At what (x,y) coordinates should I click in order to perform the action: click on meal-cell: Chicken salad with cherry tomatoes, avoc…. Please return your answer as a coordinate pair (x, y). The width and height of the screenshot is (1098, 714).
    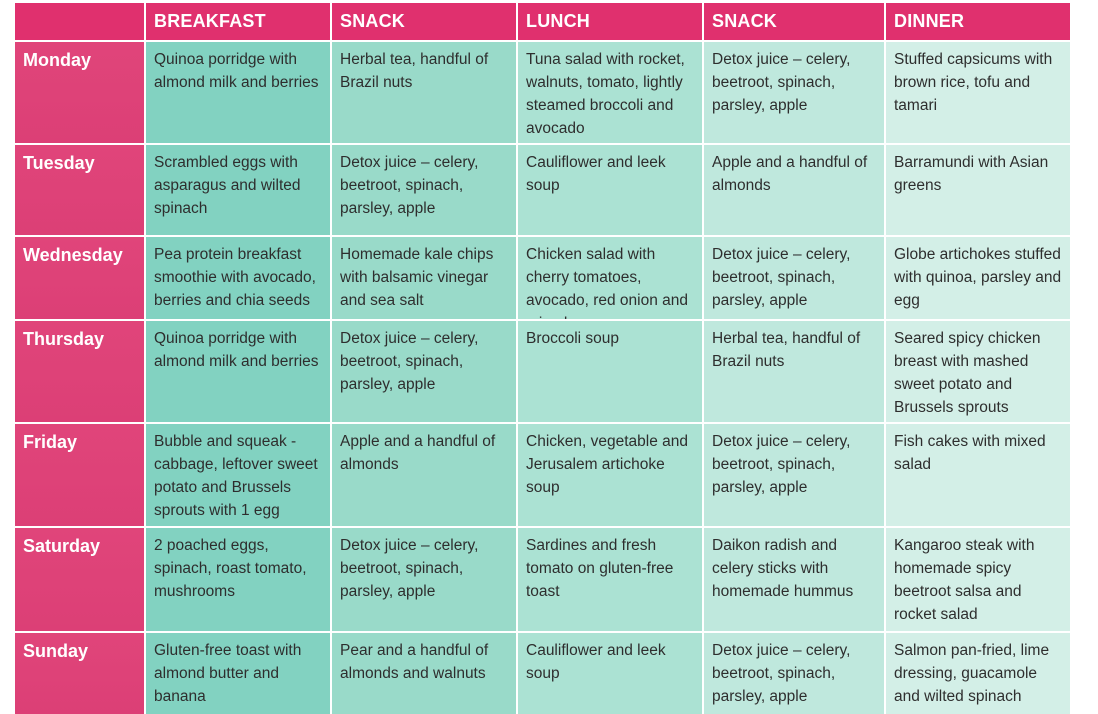
    Looking at the image, I should click on (610, 278).